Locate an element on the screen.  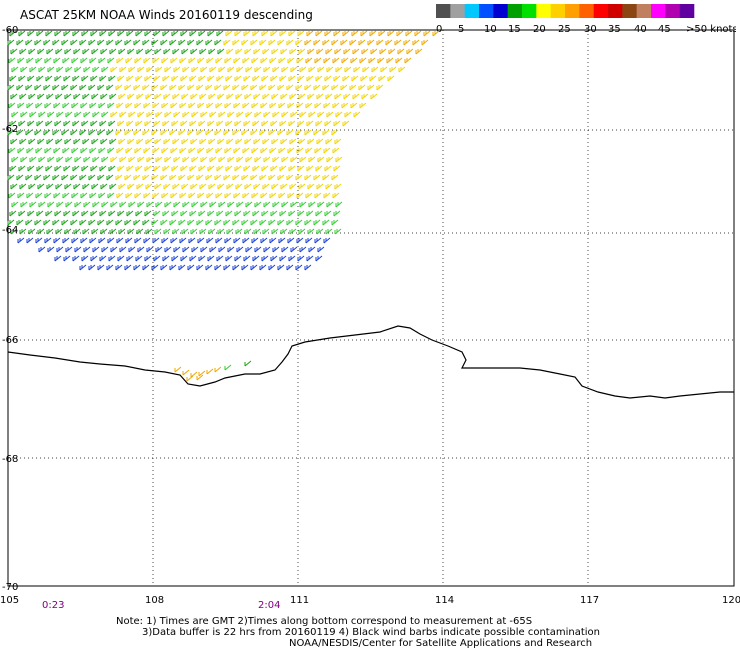
latitude-label: -64 is located at coordinates (10, 230).